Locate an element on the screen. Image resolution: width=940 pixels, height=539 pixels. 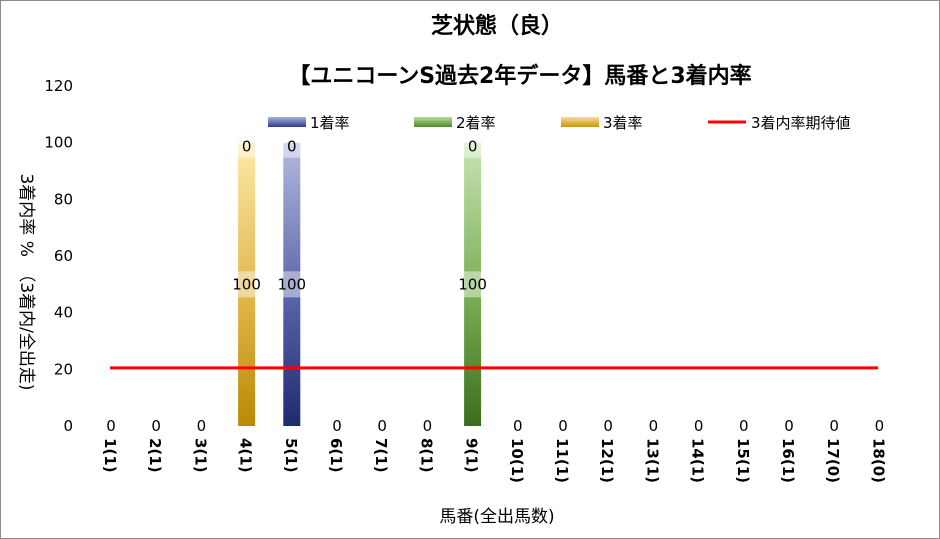
x-tick-label: 8(1) is located at coordinates (426, 455).